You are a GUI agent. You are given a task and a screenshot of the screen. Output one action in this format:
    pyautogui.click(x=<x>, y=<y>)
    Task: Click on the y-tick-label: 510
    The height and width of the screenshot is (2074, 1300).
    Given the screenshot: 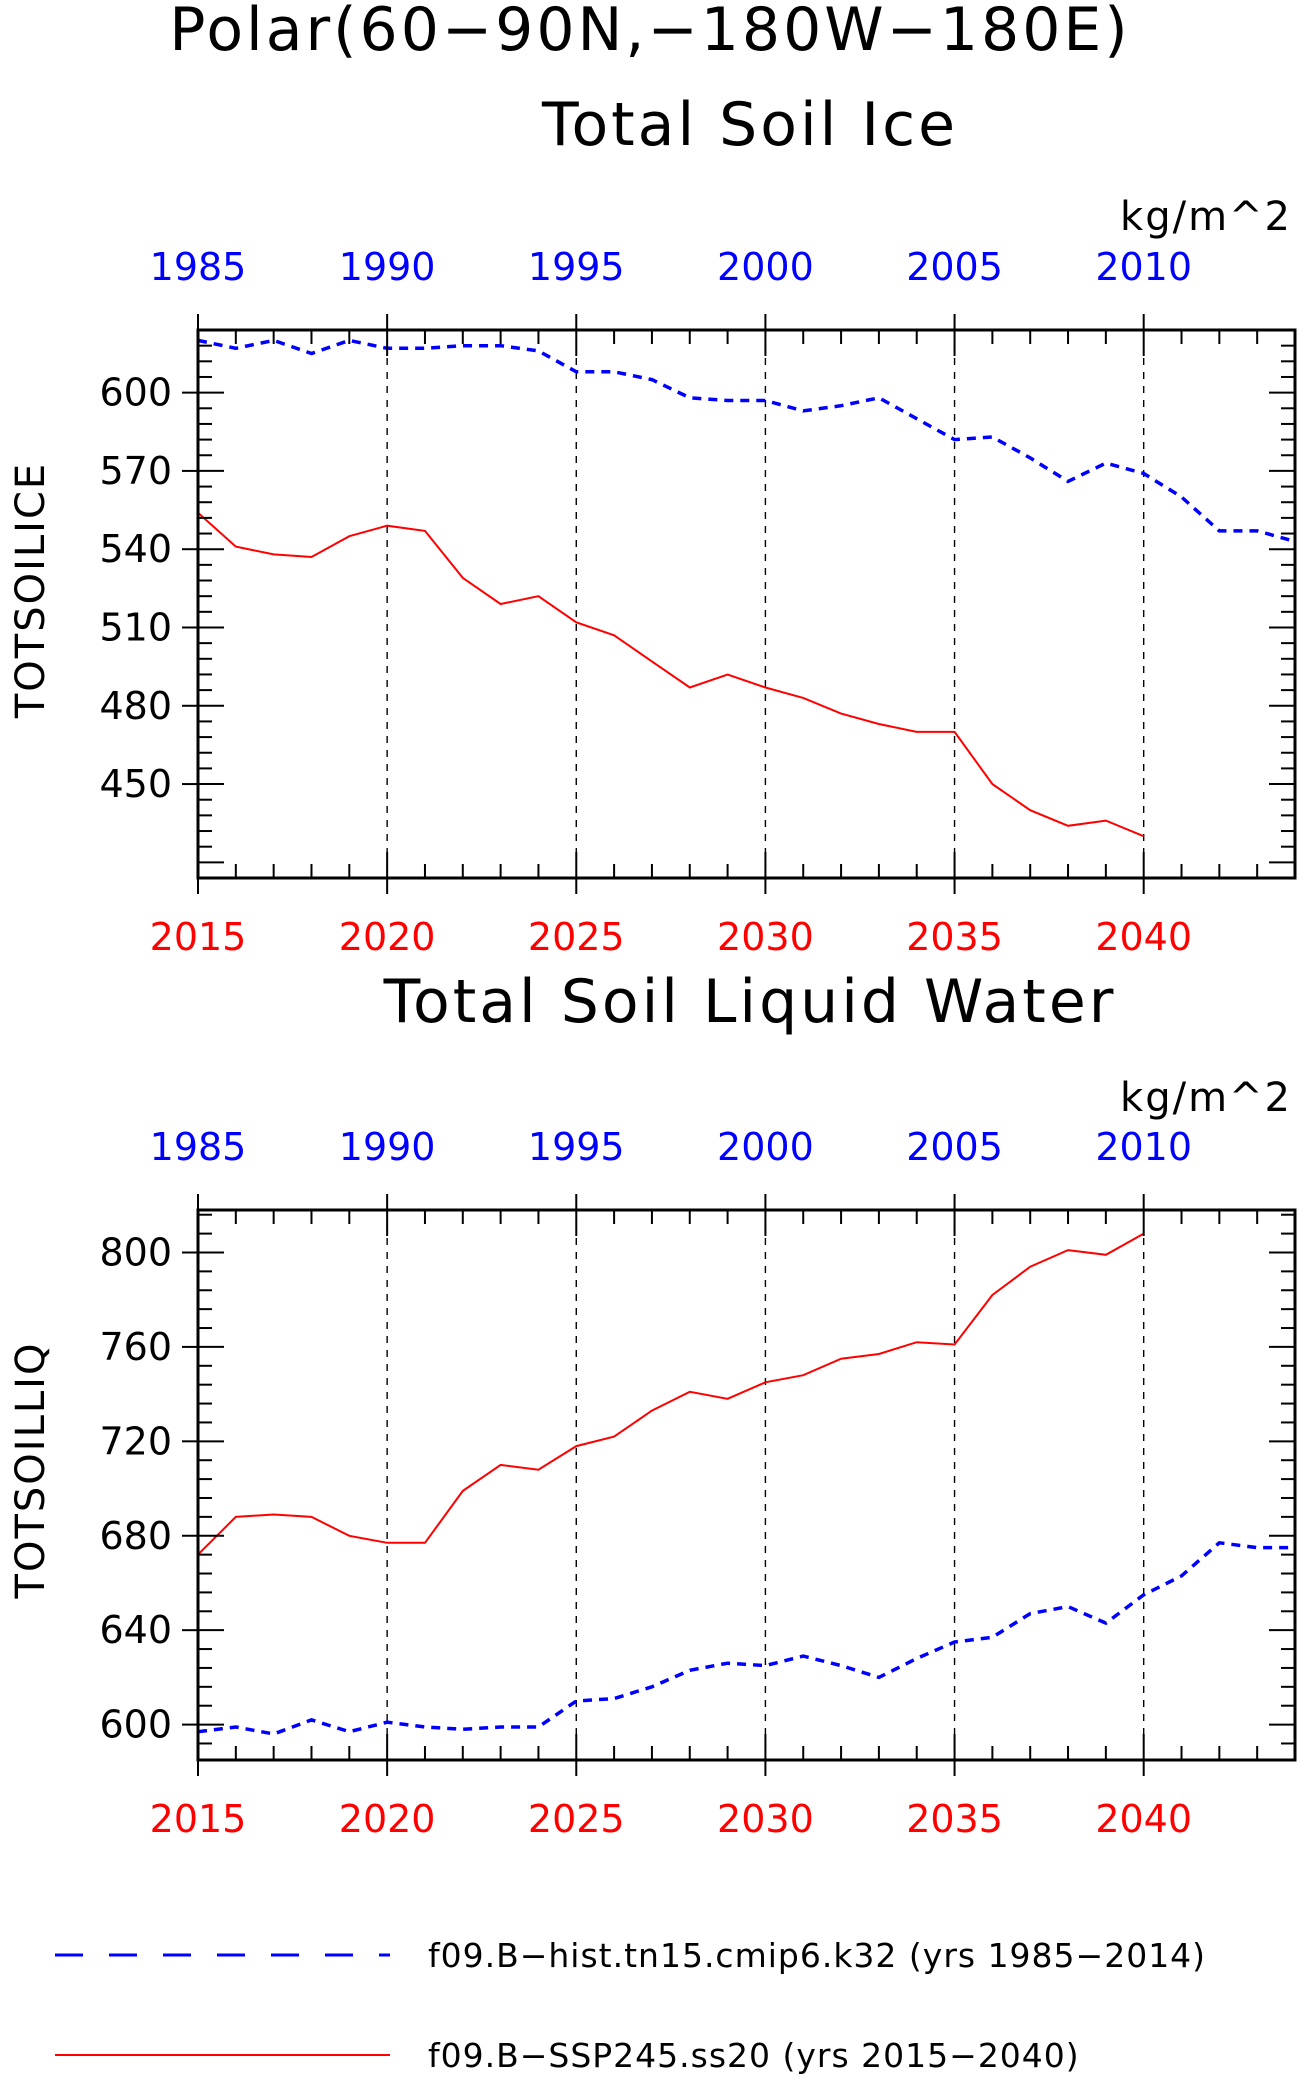 What is the action you would take?
    pyautogui.click(x=135, y=627)
    